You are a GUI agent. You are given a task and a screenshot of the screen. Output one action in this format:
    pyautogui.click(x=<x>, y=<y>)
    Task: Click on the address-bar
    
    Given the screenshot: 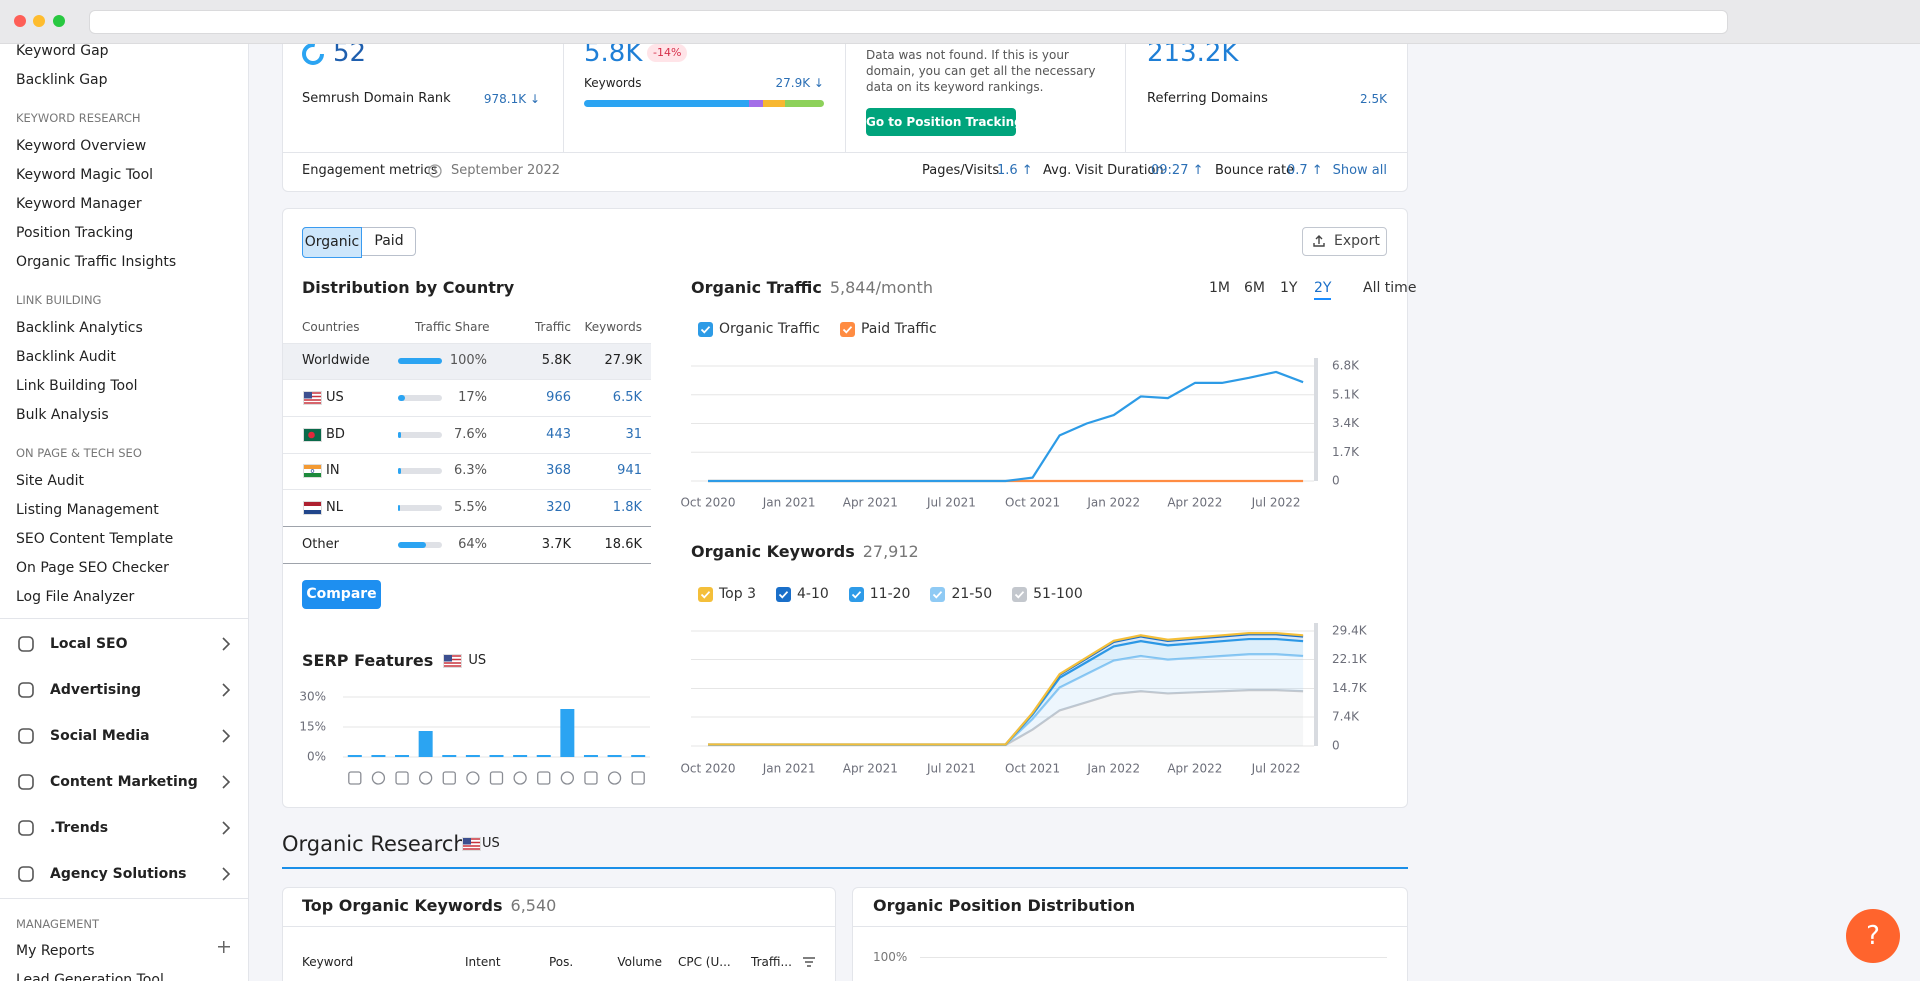 What is the action you would take?
    pyautogui.click(x=908, y=22)
    